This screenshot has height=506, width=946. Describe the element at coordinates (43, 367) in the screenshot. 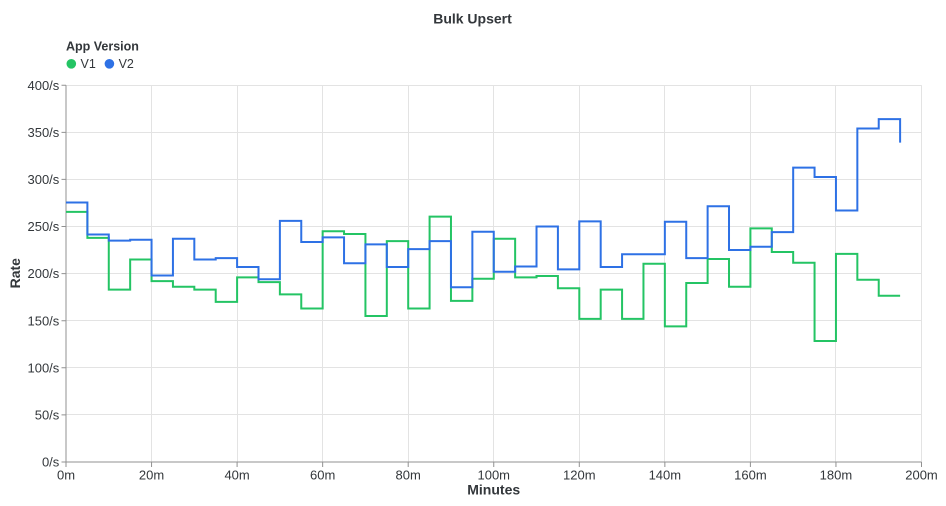

I see `svg-text: 100/s` at that location.